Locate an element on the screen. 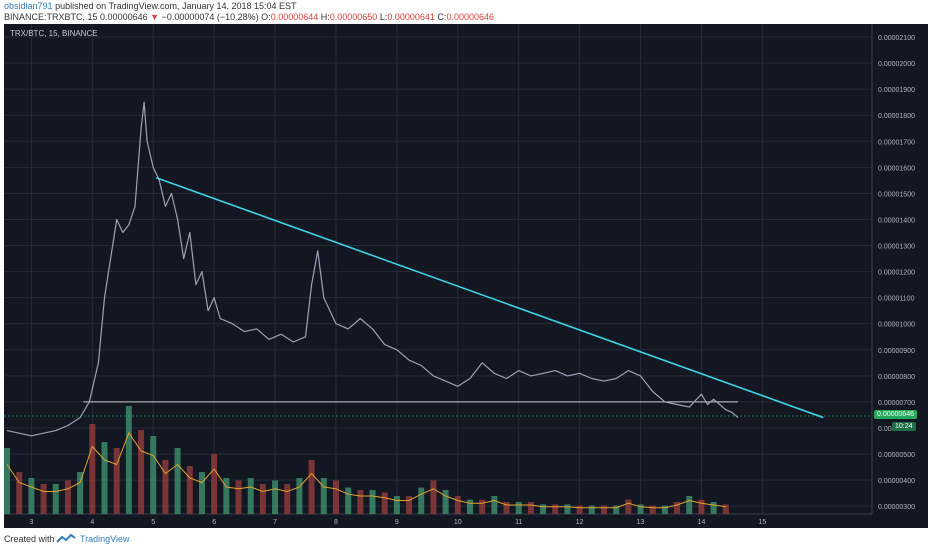 This screenshot has height=550, width=932. low-label: L: is located at coordinates (383, 17).